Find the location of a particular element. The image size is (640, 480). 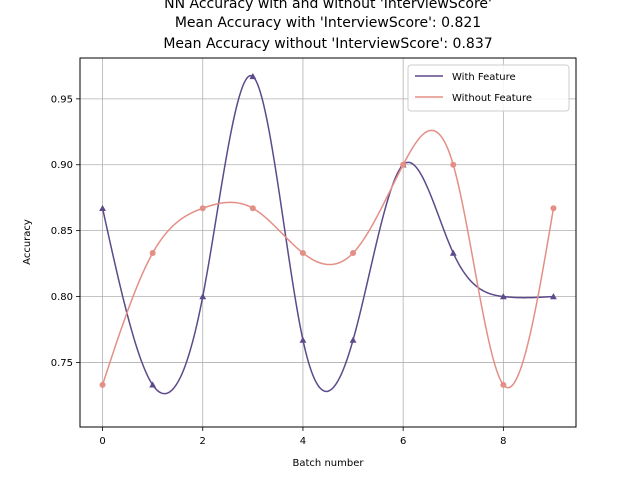

x-tick-label: 4 is located at coordinates (303, 441).